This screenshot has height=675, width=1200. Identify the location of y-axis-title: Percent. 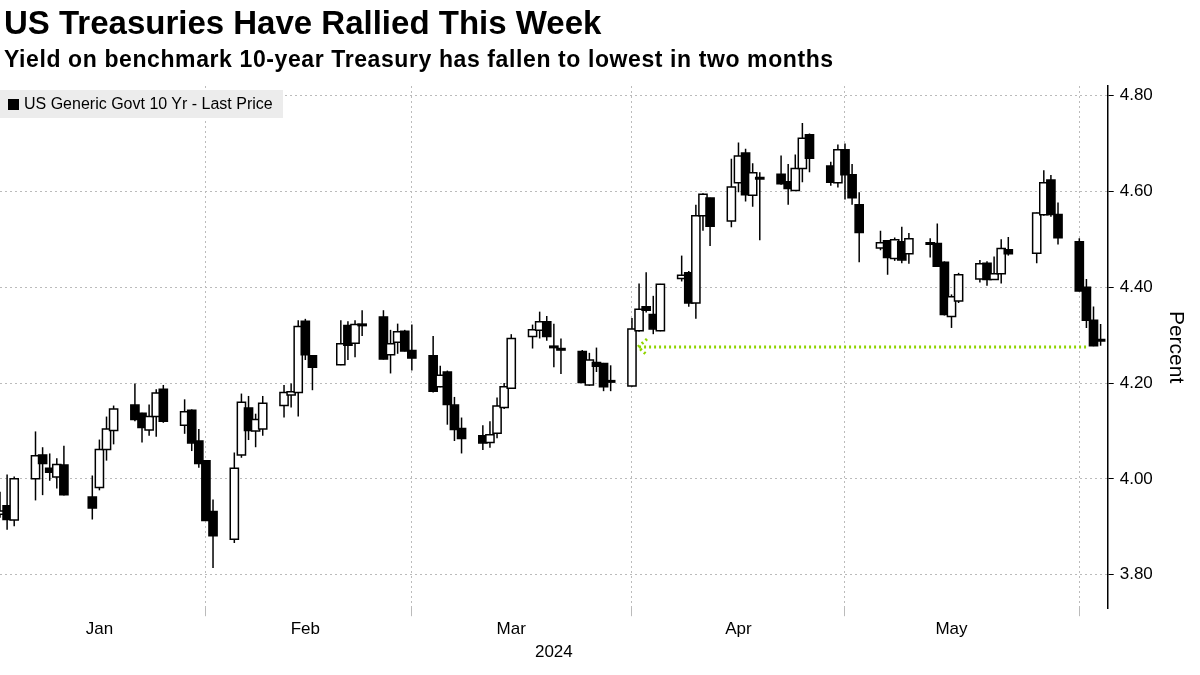
(1177, 347).